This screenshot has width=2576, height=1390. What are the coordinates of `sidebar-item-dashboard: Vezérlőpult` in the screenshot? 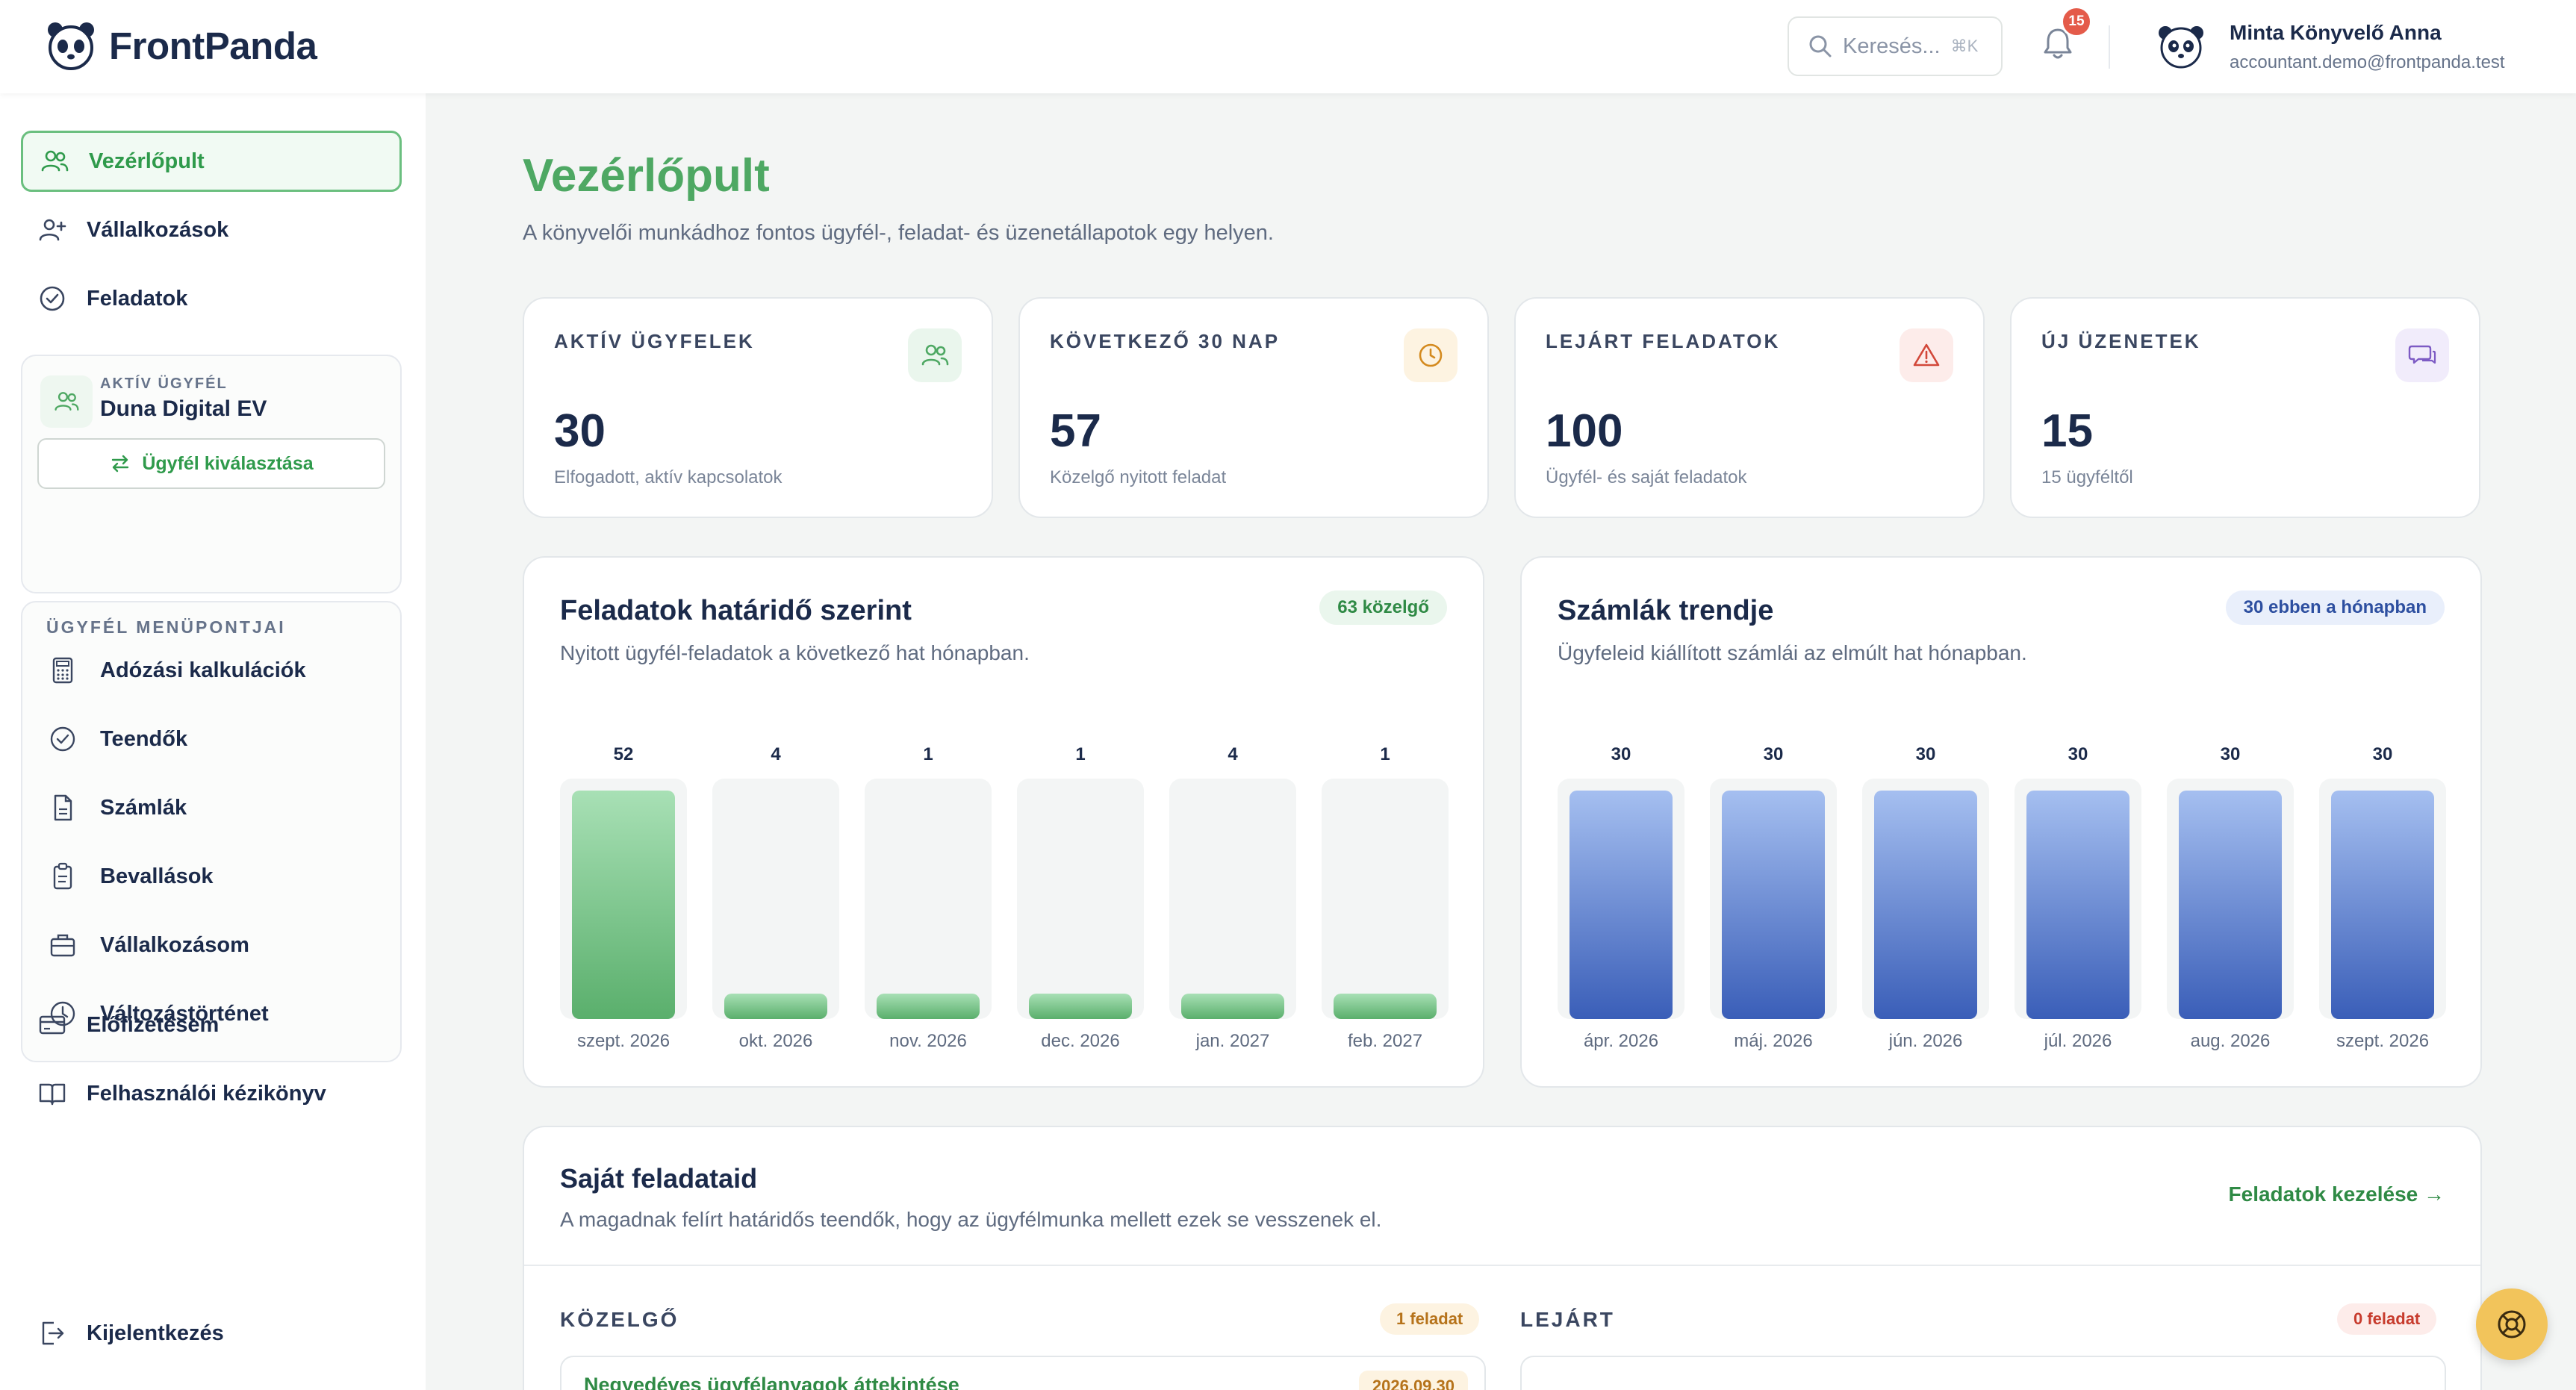 It's located at (211, 161).